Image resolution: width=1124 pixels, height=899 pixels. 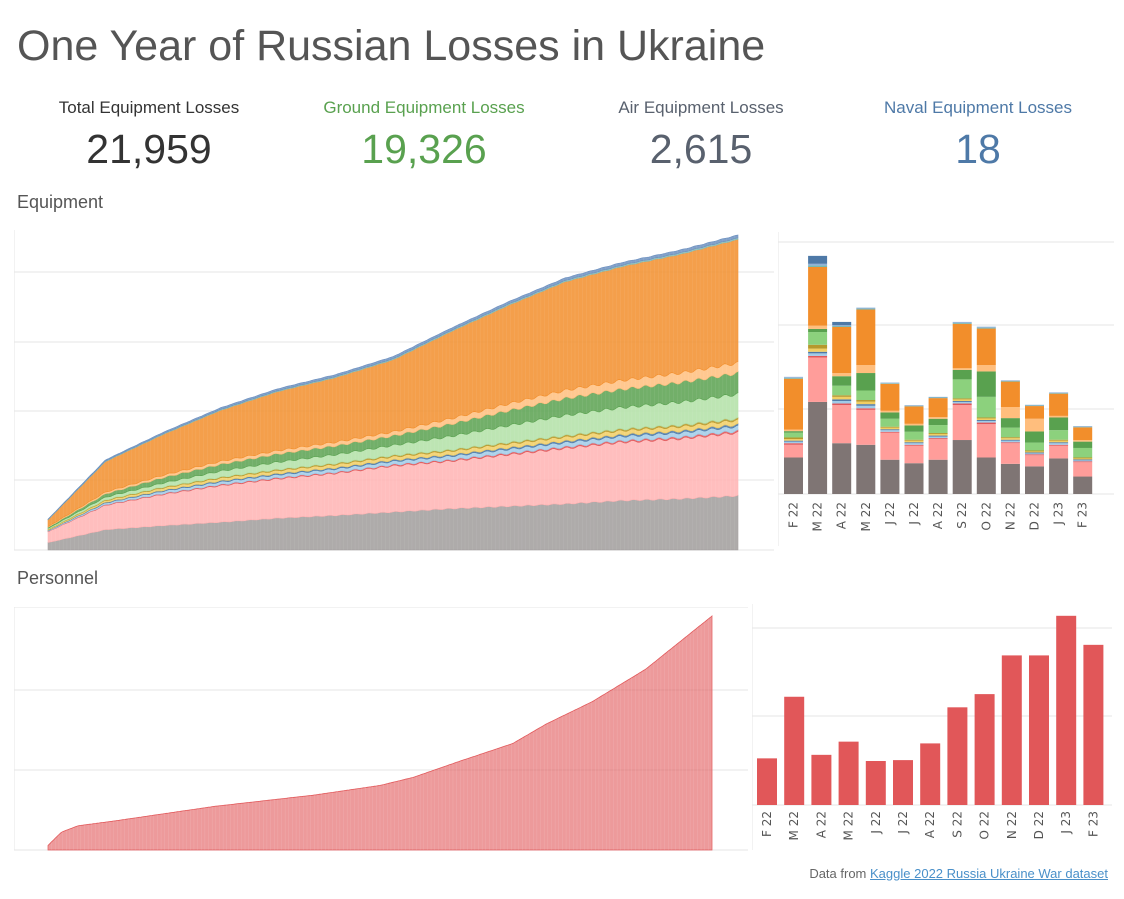 I want to click on kpi-total-value: 21,959, so click(x=149, y=149).